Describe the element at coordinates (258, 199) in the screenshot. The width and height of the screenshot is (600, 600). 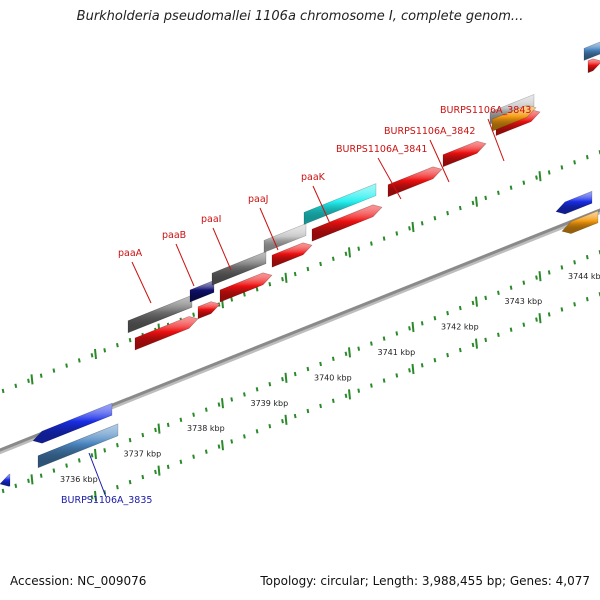
I see `gene-label: paaJ` at that location.